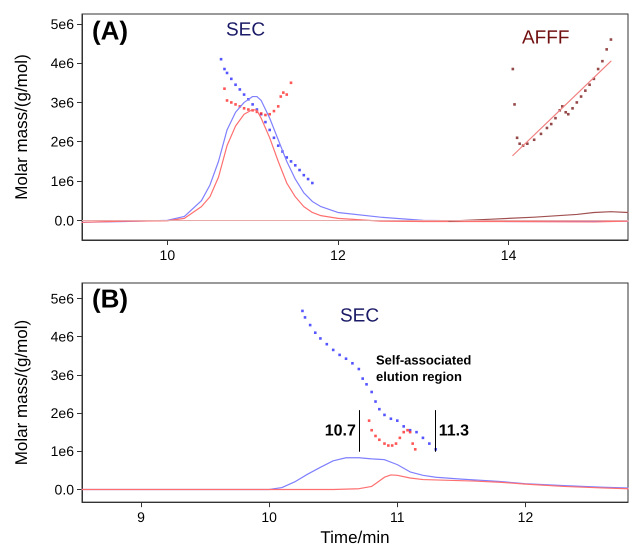 The height and width of the screenshot is (551, 629). I want to click on x-tick-label: 9, so click(141, 517).